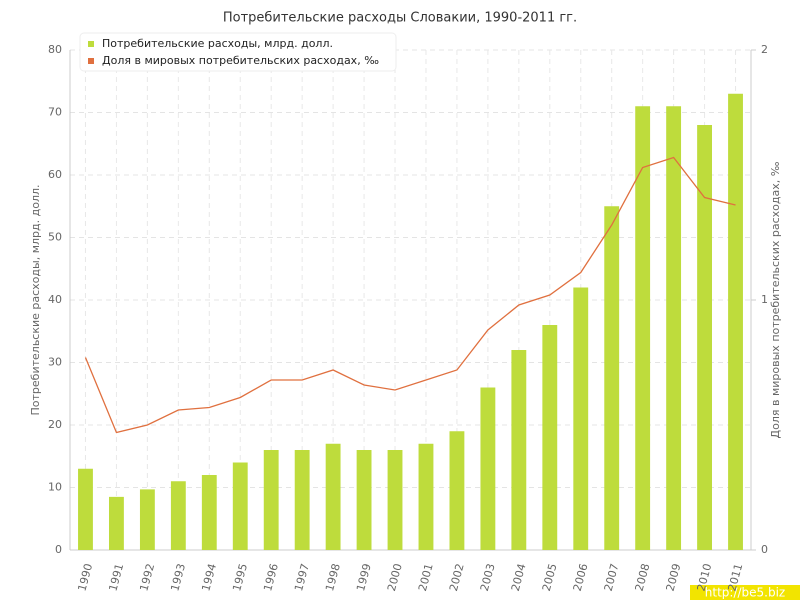 The image size is (800, 604). Describe the element at coordinates (550, 577) in the screenshot. I see `x-tick-label: 2005` at that location.